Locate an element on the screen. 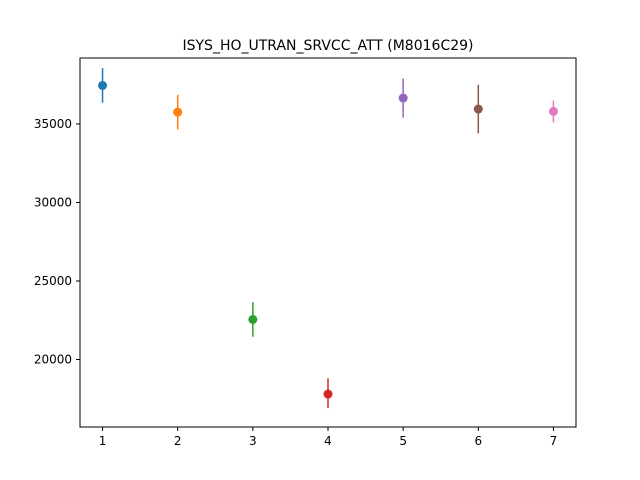 The width and height of the screenshot is (640, 480). y-tick-label: 35000 is located at coordinates (53, 124).